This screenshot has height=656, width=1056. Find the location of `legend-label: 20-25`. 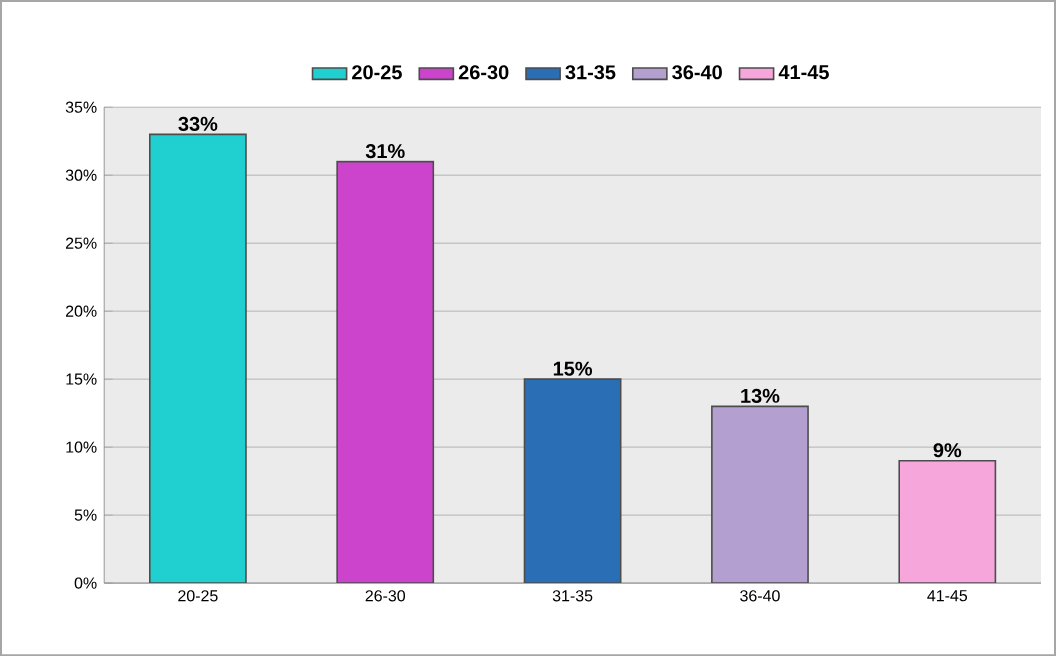

legend-label: 20-25 is located at coordinates (377, 72).